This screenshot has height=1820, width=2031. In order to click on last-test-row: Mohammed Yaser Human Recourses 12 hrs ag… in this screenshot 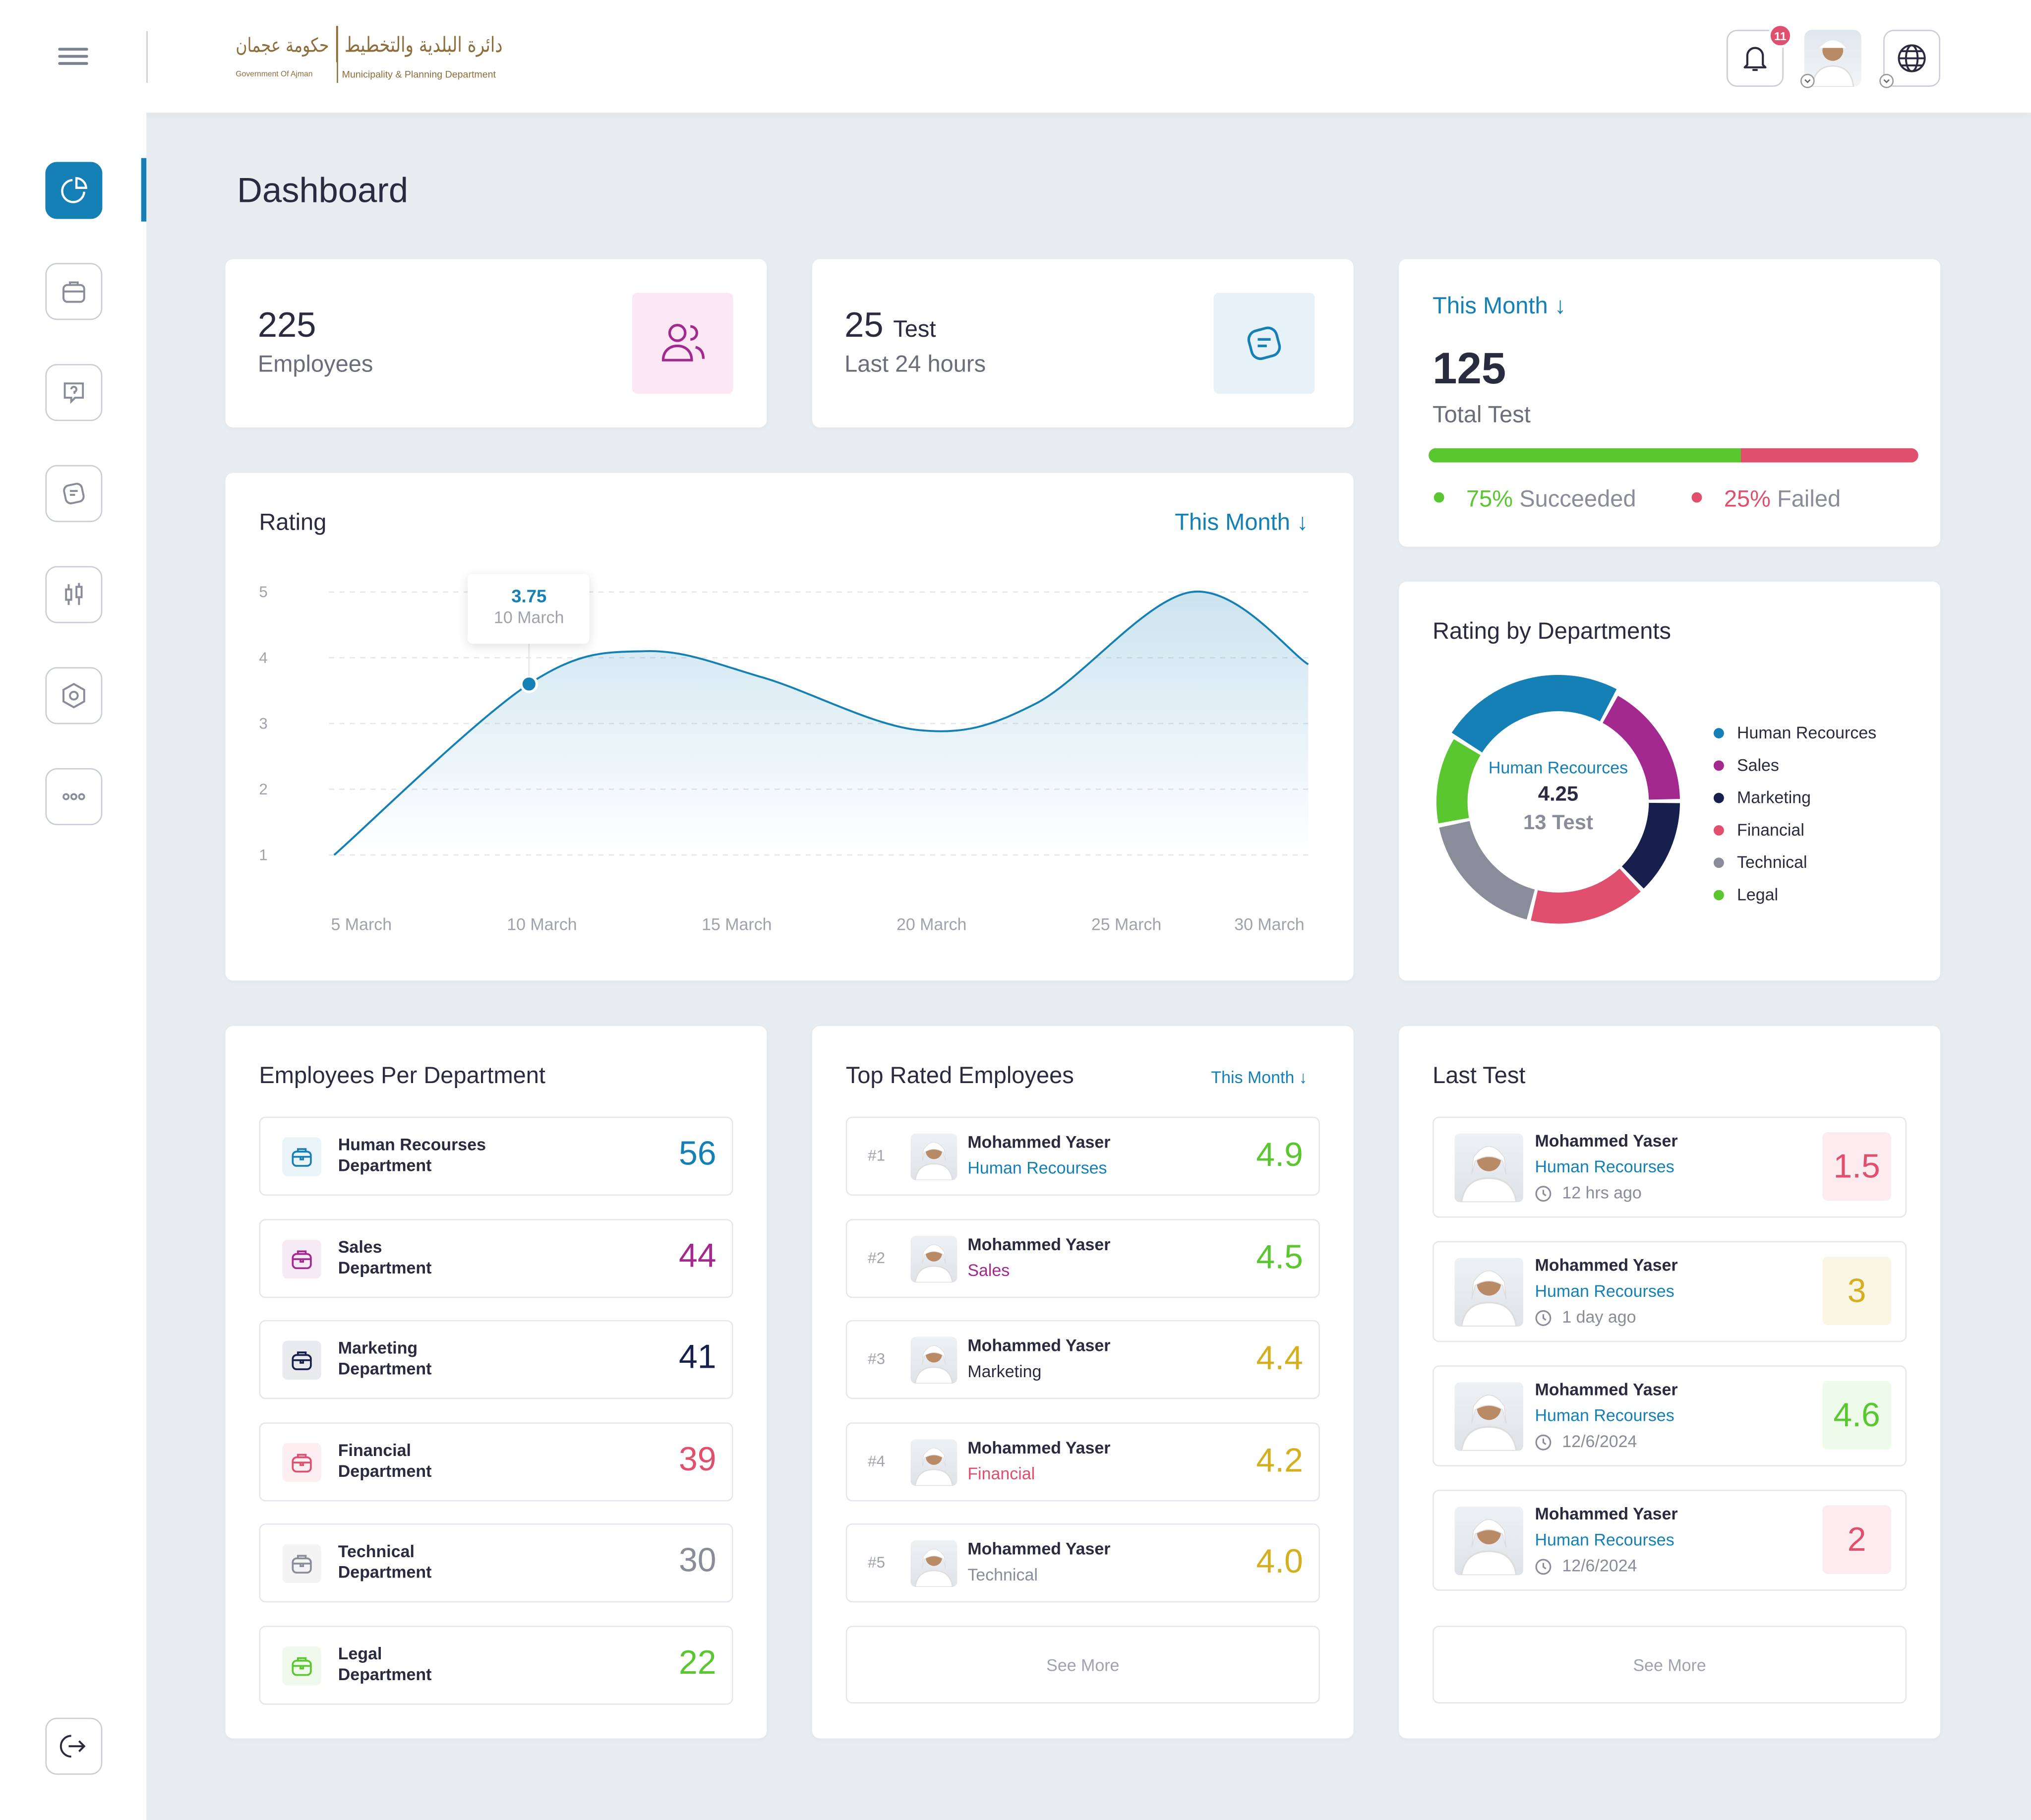, I will do `click(1670, 1167)`.